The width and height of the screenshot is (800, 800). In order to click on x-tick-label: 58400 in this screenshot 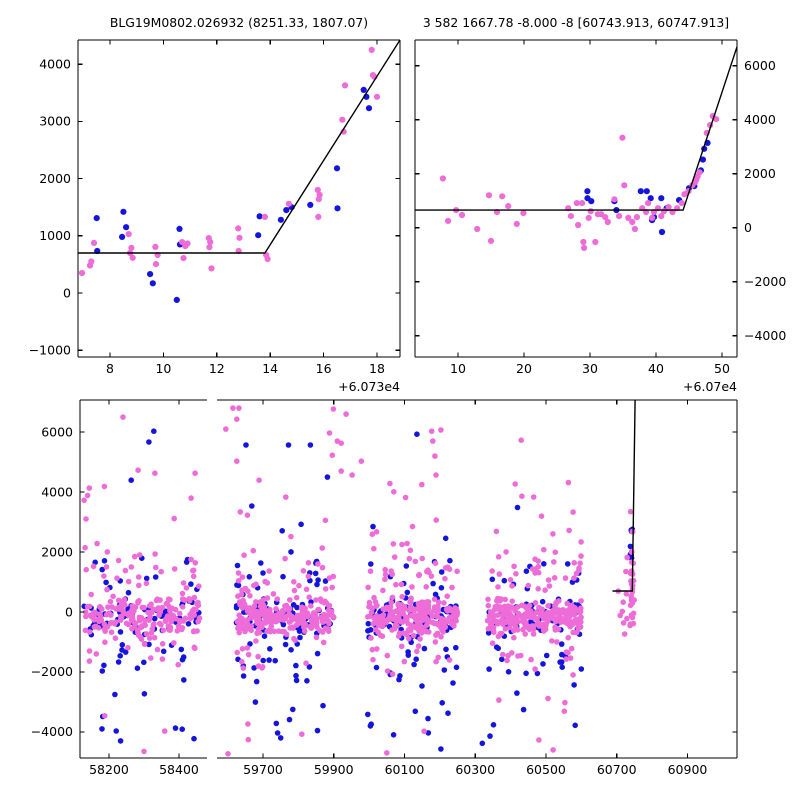, I will do `click(179, 769)`.